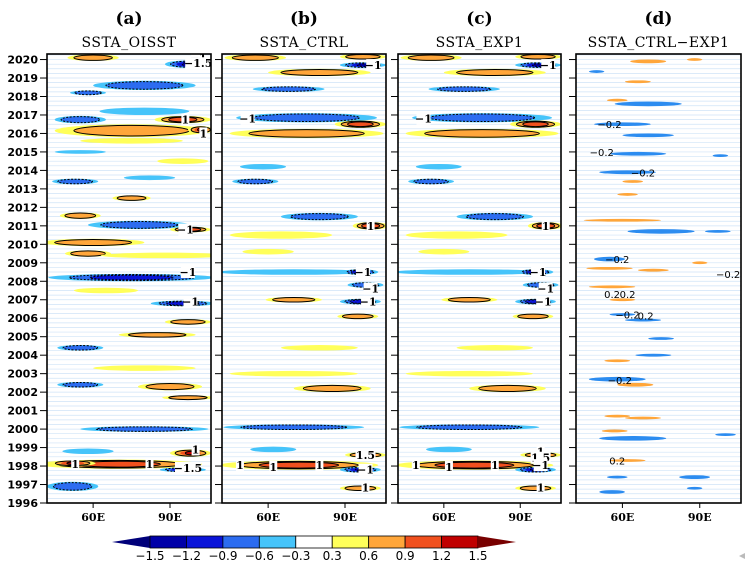 The height and width of the screenshot is (570, 745). What do you see at coordinates (22, 96) in the screenshot?
I see `y-tick-label: 2018` at bounding box center [22, 96].